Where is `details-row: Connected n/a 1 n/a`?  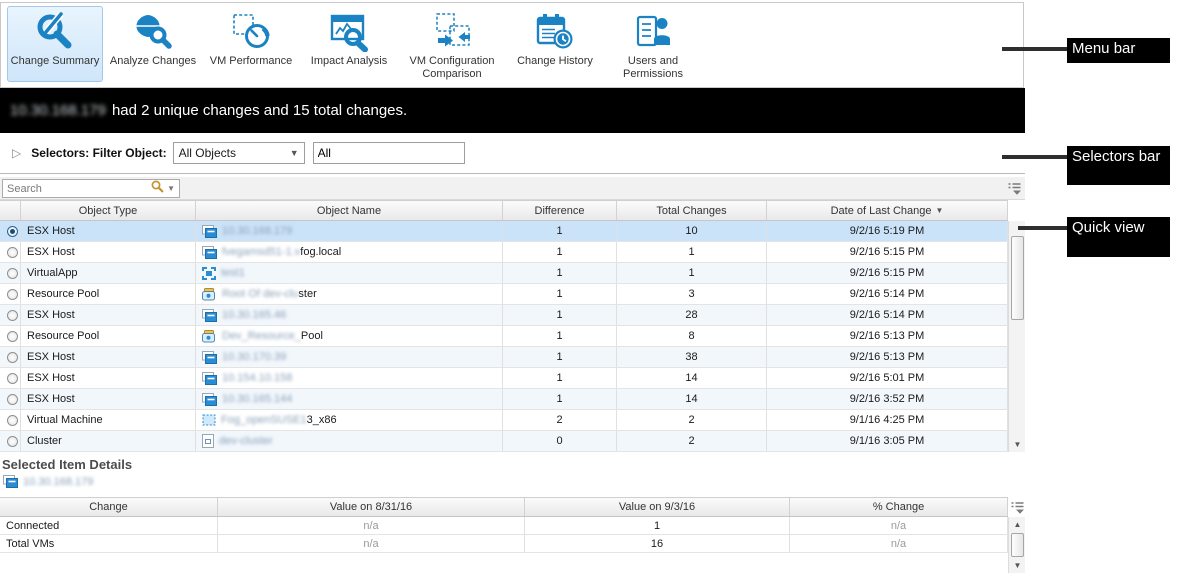 details-row: Connected n/a 1 n/a is located at coordinates (504, 526).